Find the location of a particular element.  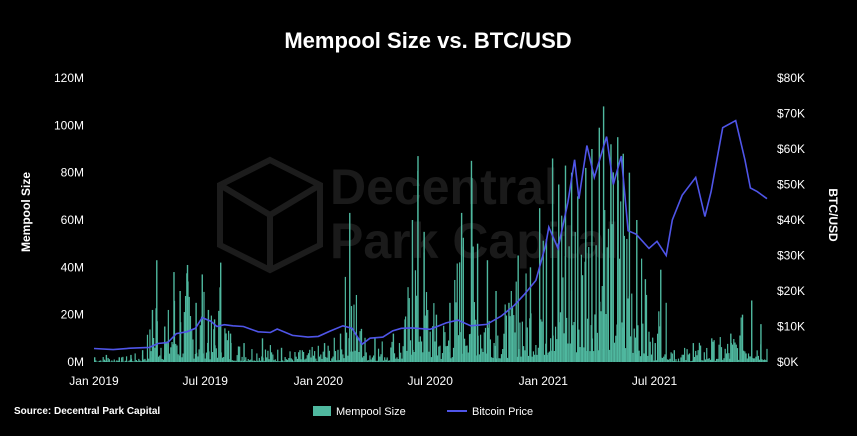

y-right-tick-label: $0K is located at coordinates (787, 362).